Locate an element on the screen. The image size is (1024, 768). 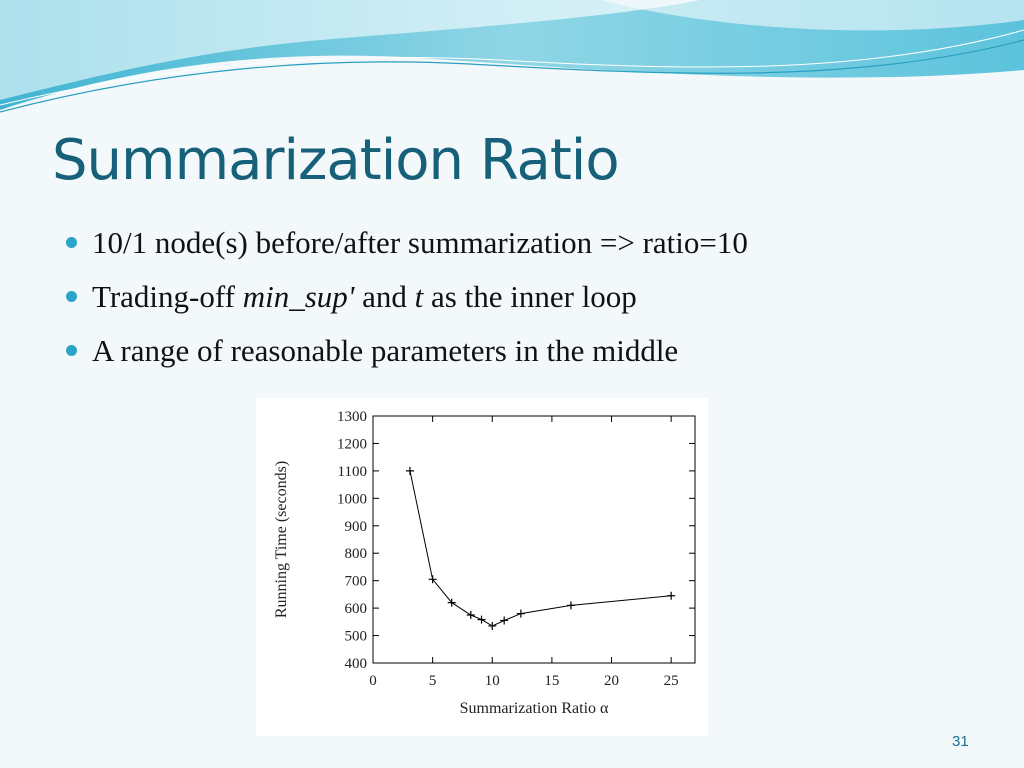
bullet-text: as the inner loop is located at coordinates (530, 296).